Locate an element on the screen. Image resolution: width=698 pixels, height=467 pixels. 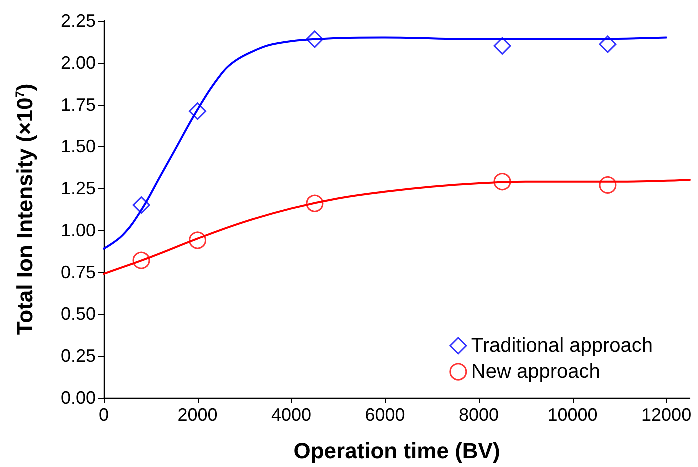
y-tick-label: 0.75 is located at coordinates (78, 272).